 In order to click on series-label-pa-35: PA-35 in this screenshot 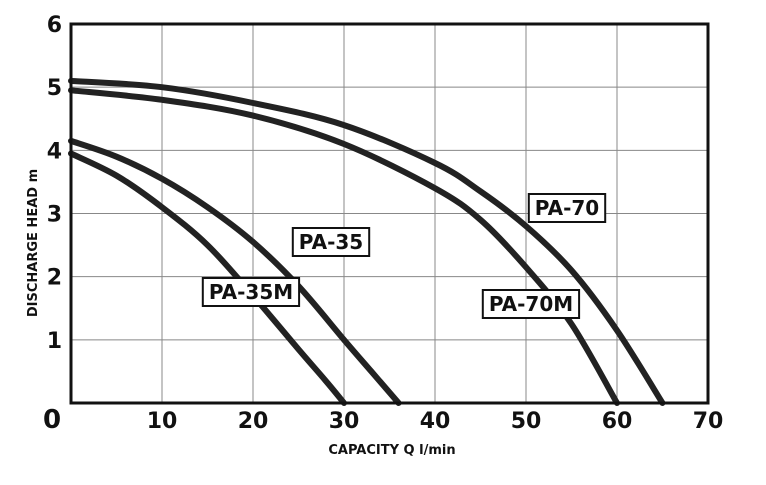, I will do `click(331, 242)`.